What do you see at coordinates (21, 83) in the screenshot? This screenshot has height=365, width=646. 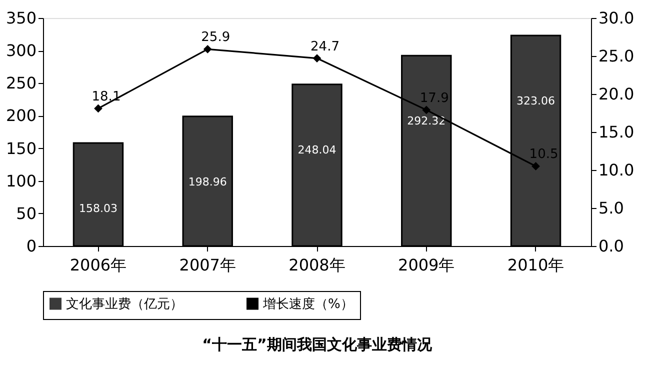 I see `y-tick-label: 250` at bounding box center [21, 83].